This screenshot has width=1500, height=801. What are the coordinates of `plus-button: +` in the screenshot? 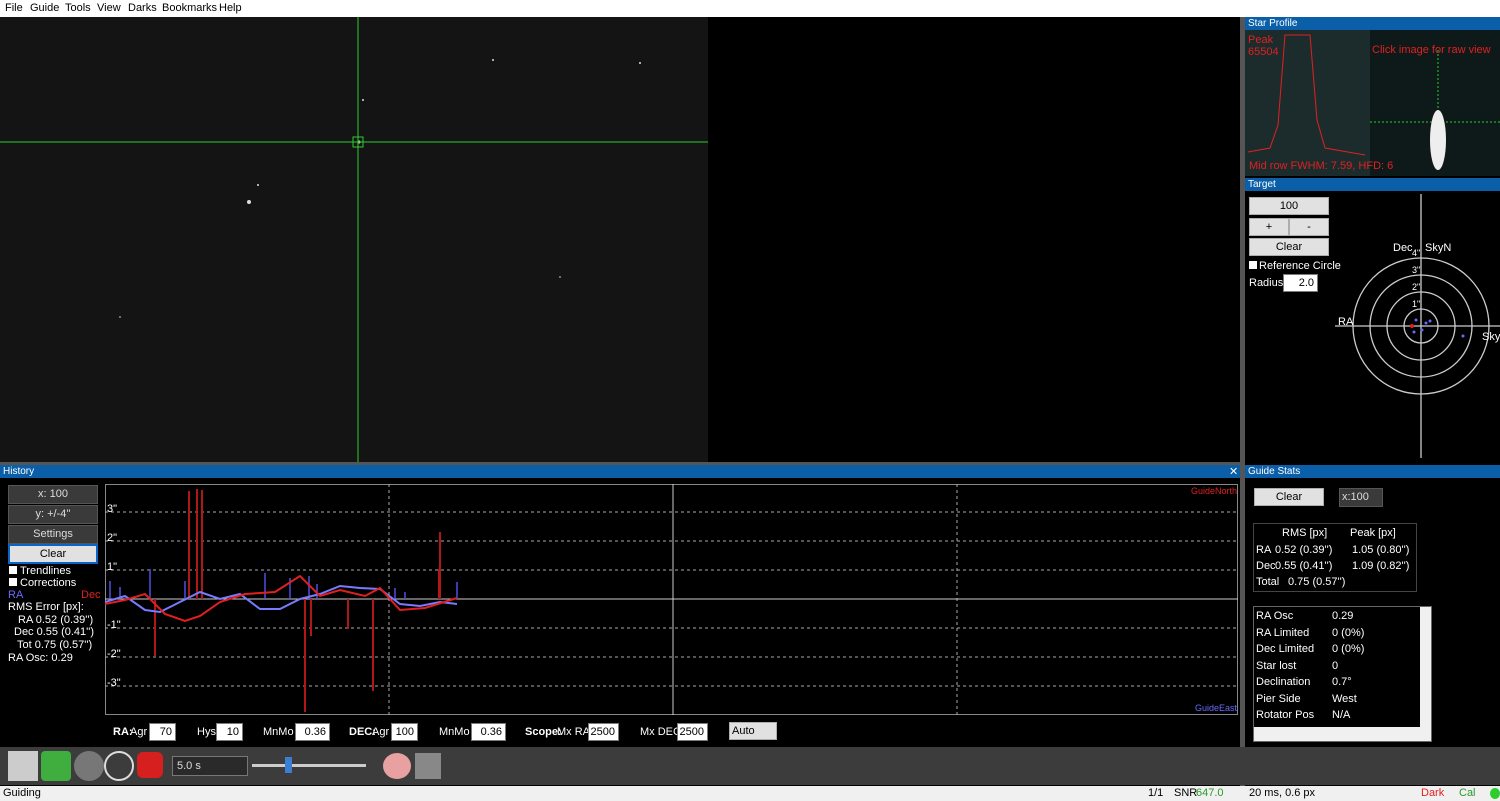 It's located at (1269, 227).